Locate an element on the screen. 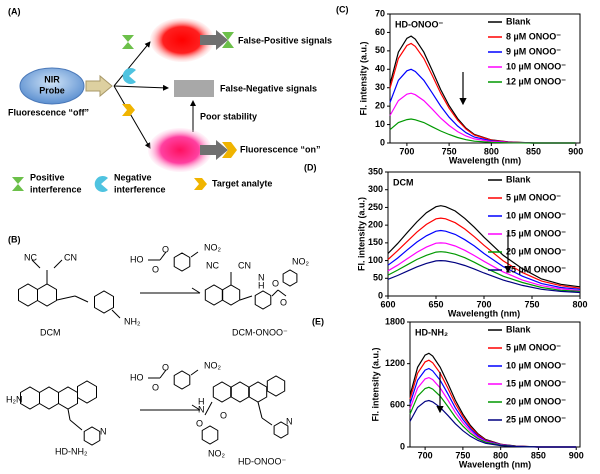  target-icon is located at coordinates (200, 184).